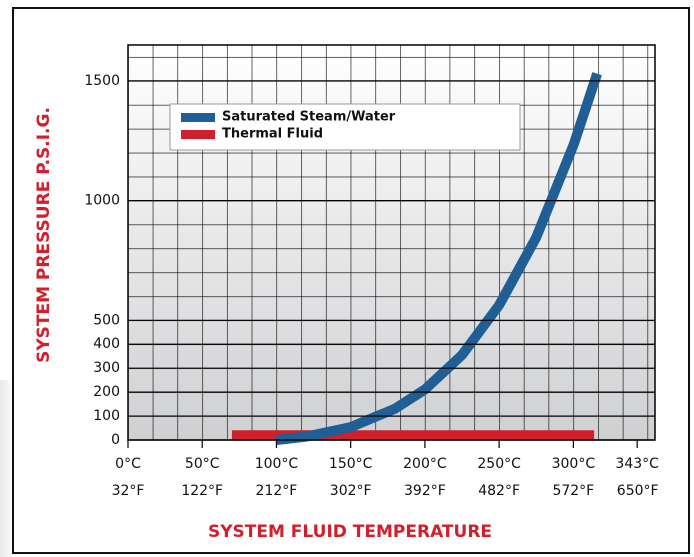 The image size is (694, 557). I want to click on x-tick-label: 150°C, so click(351, 464).